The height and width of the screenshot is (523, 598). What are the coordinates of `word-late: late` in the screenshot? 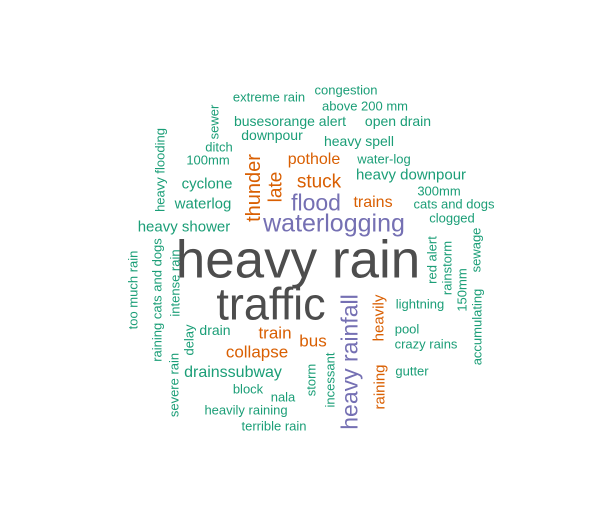 It's located at (276, 187).